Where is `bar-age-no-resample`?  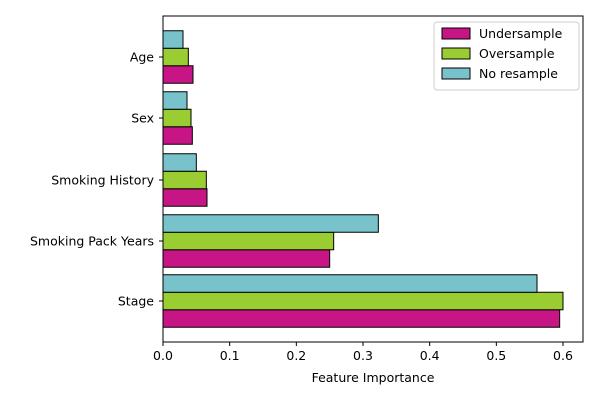
bar-age-no-resample is located at coordinates (173, 39).